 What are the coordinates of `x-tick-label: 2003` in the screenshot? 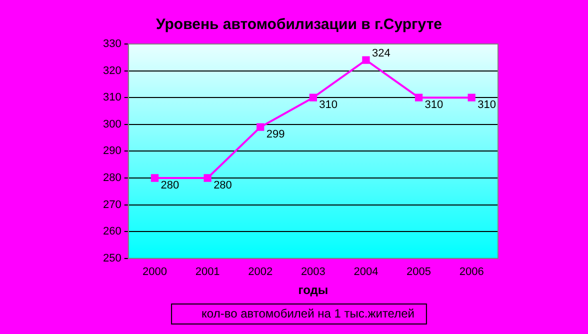 It's located at (313, 272).